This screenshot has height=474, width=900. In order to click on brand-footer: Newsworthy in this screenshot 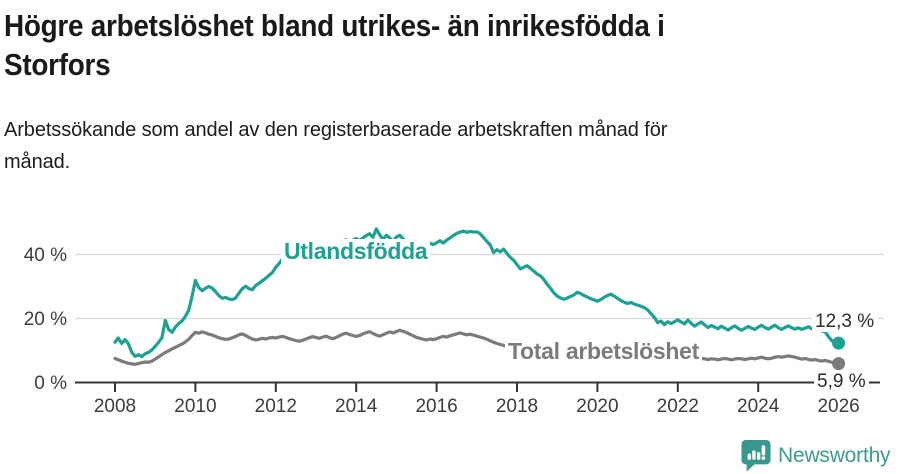, I will do `click(816, 455)`.